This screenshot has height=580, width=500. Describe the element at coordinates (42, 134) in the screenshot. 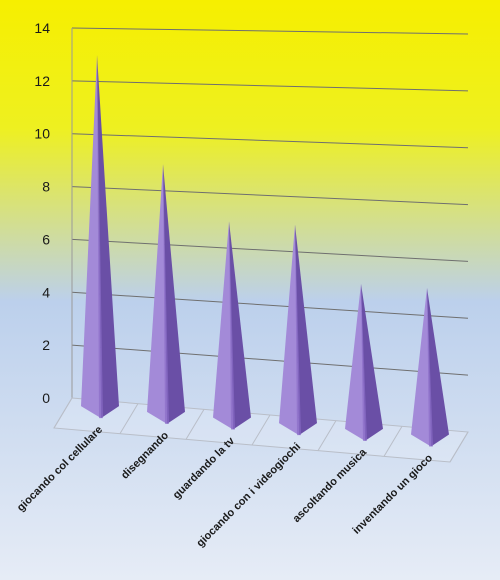

I see `y-tick-label: 10` at that location.